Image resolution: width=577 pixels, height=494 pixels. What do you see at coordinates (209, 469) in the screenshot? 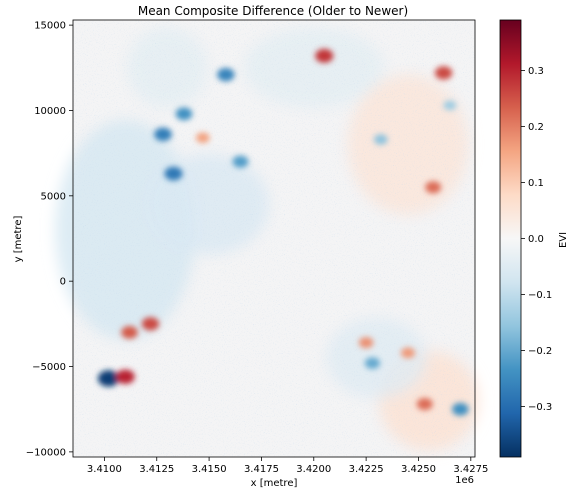
I see `x-tick-label: 3.4150` at bounding box center [209, 469].